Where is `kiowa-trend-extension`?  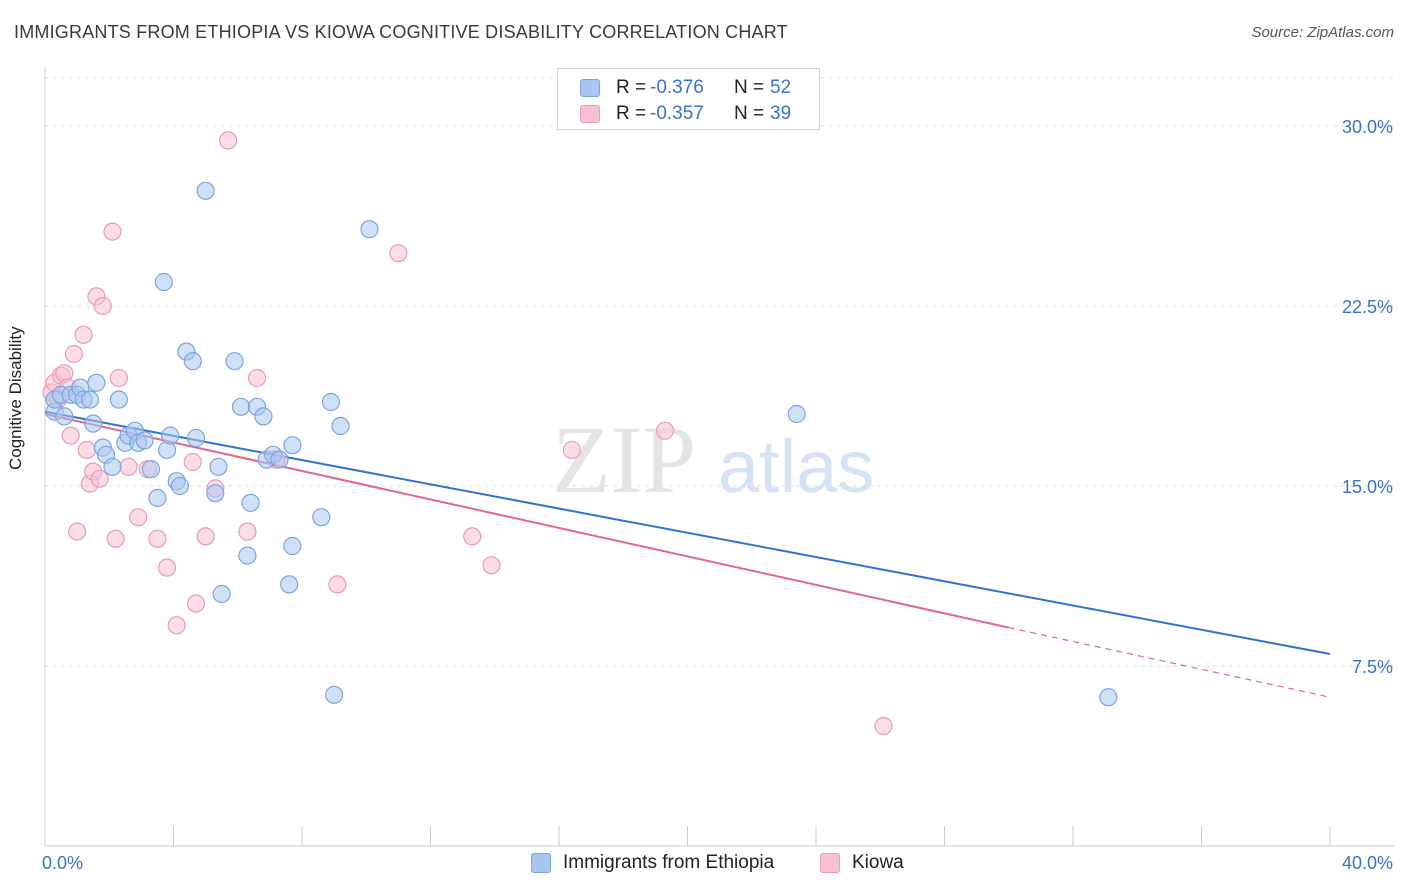
kiowa-trend-extension is located at coordinates (1169, 662).